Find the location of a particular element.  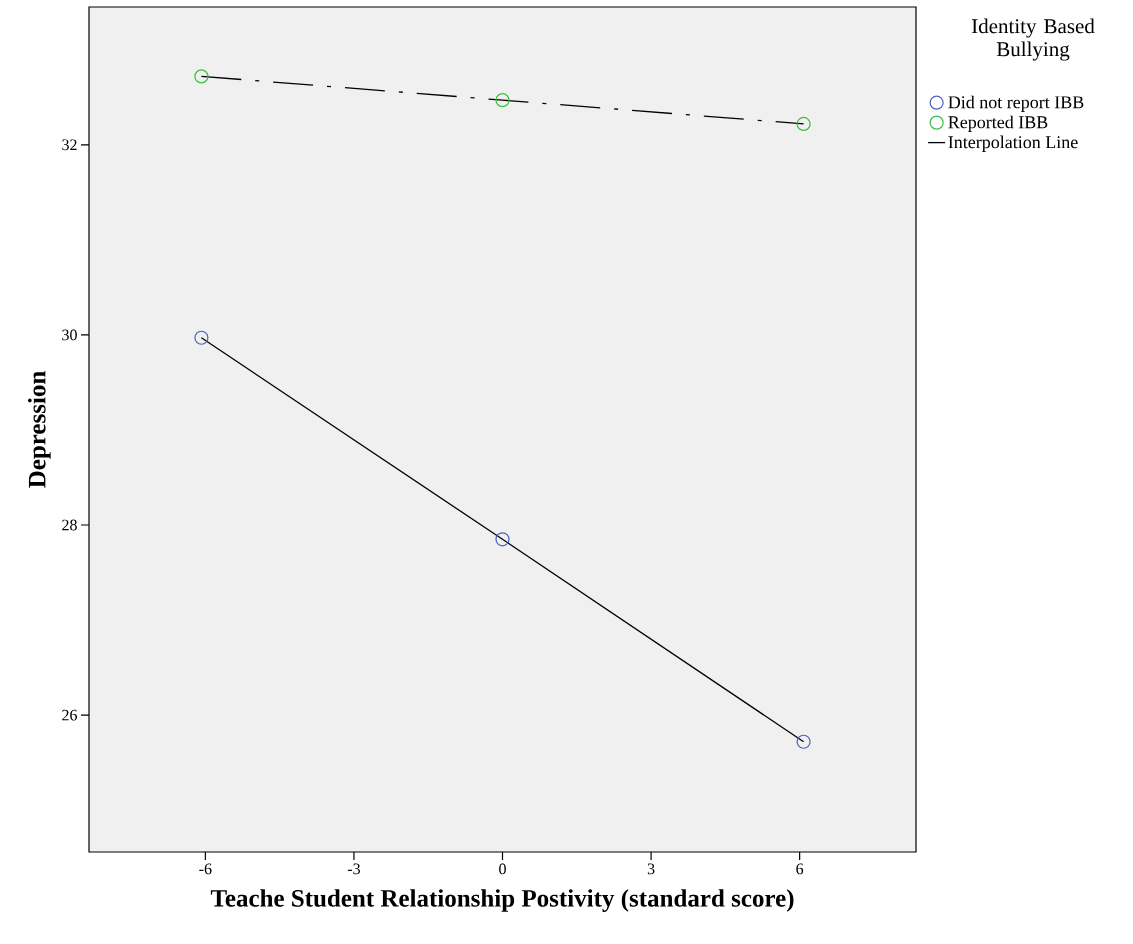

x-tick-label: 0 is located at coordinates (502, 869).